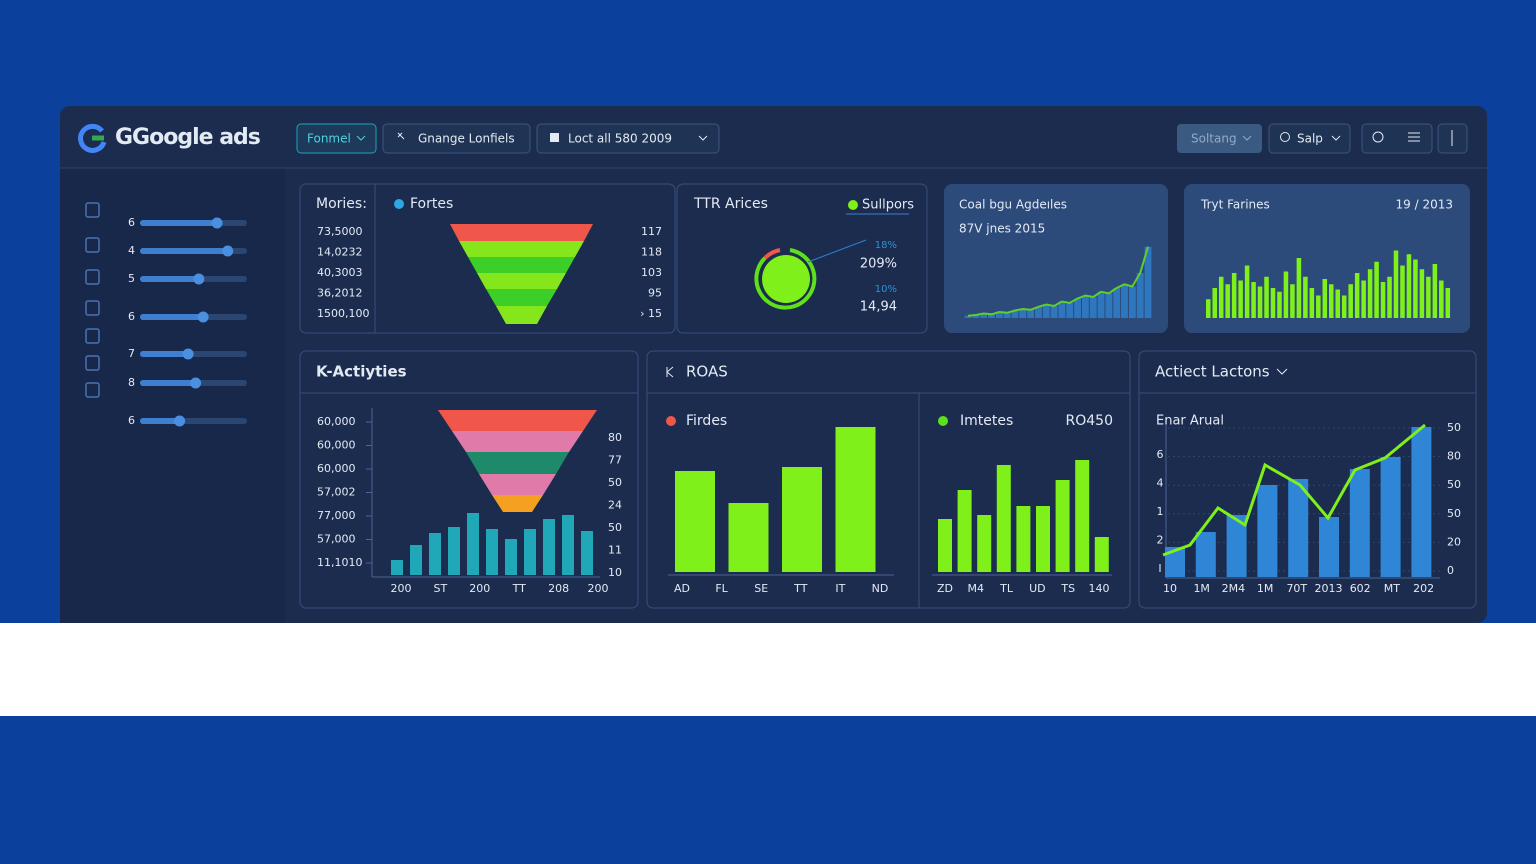 The image size is (1536, 864). Describe the element at coordinates (1013, 205) in the screenshot. I see `card-title: Coal bgu Agdeıles` at that location.